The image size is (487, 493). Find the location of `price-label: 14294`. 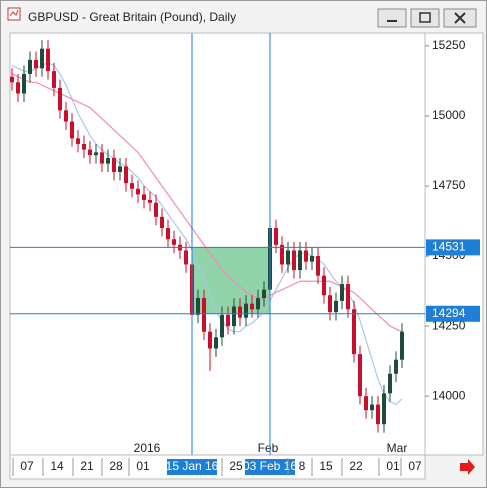

price-label: 14294 is located at coordinates (449, 313).